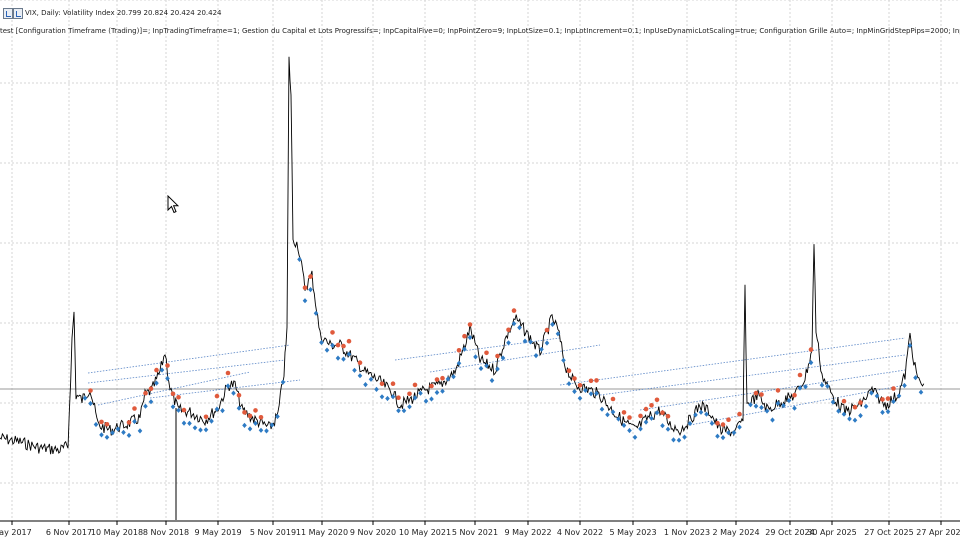  What do you see at coordinates (735, 532) in the screenshot?
I see `x-tick-label: 2 May 2024` at bounding box center [735, 532].